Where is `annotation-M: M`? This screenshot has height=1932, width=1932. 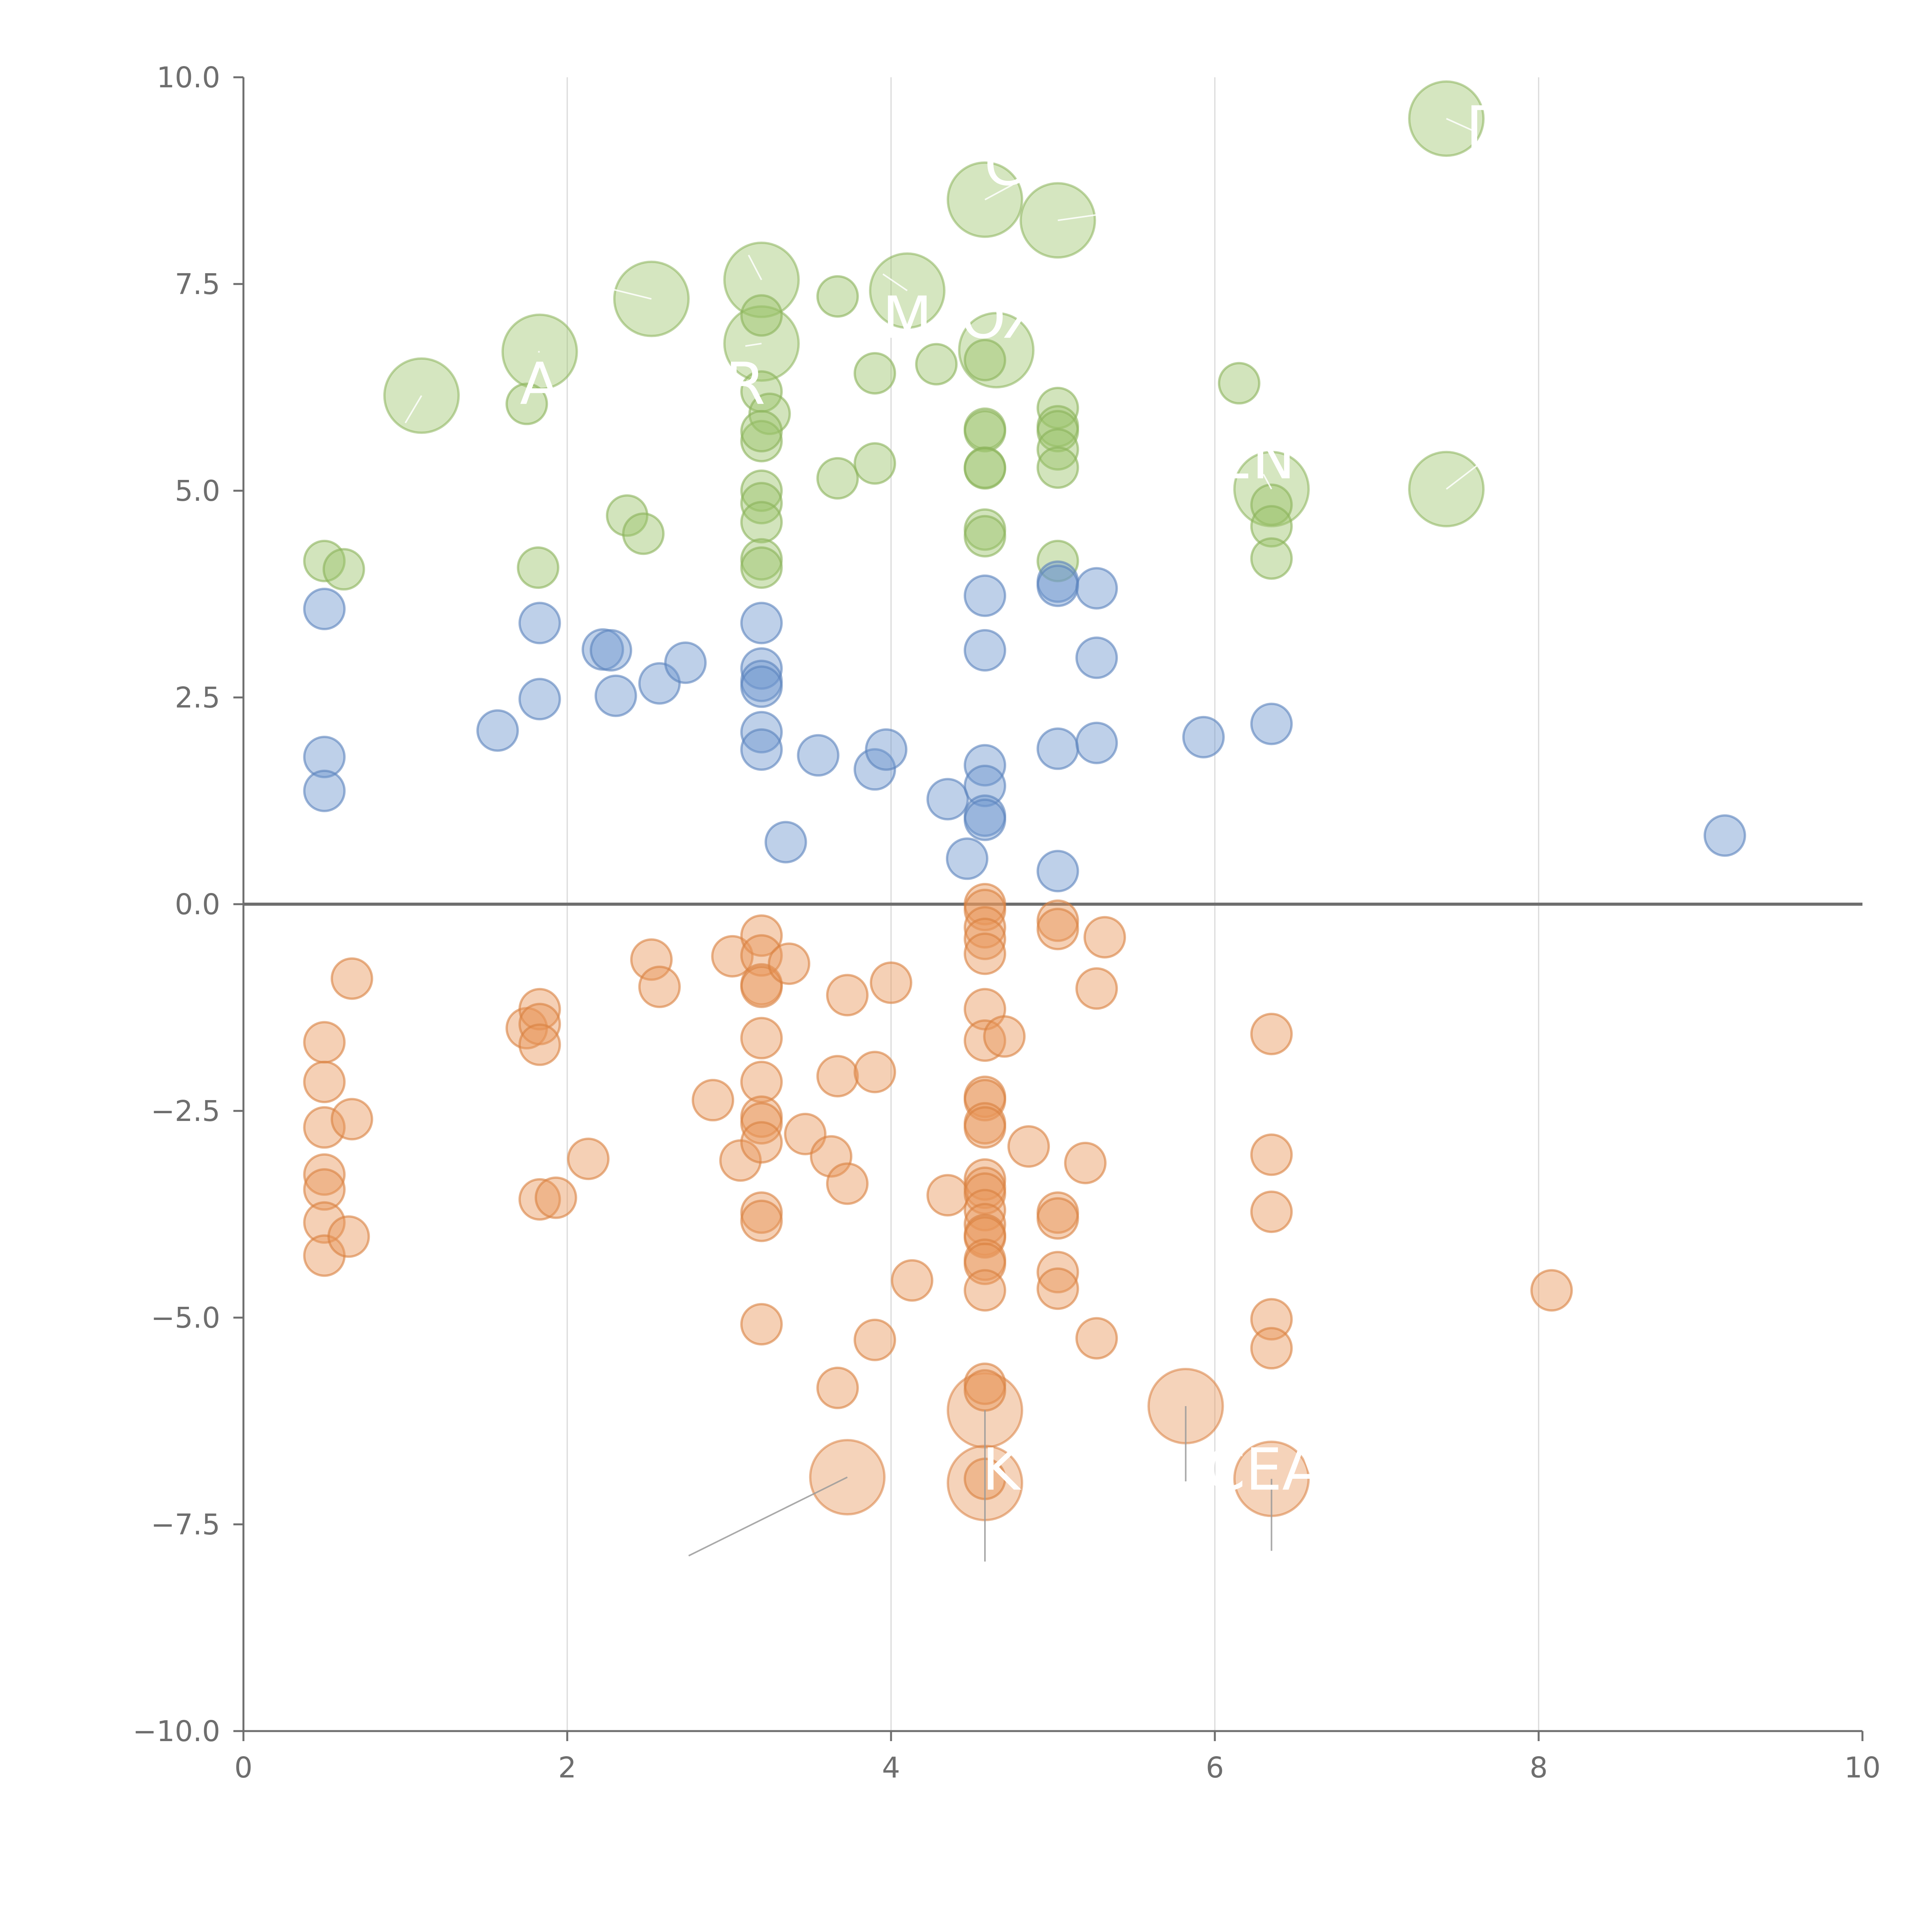 annotation-M: M is located at coordinates (907, 312).